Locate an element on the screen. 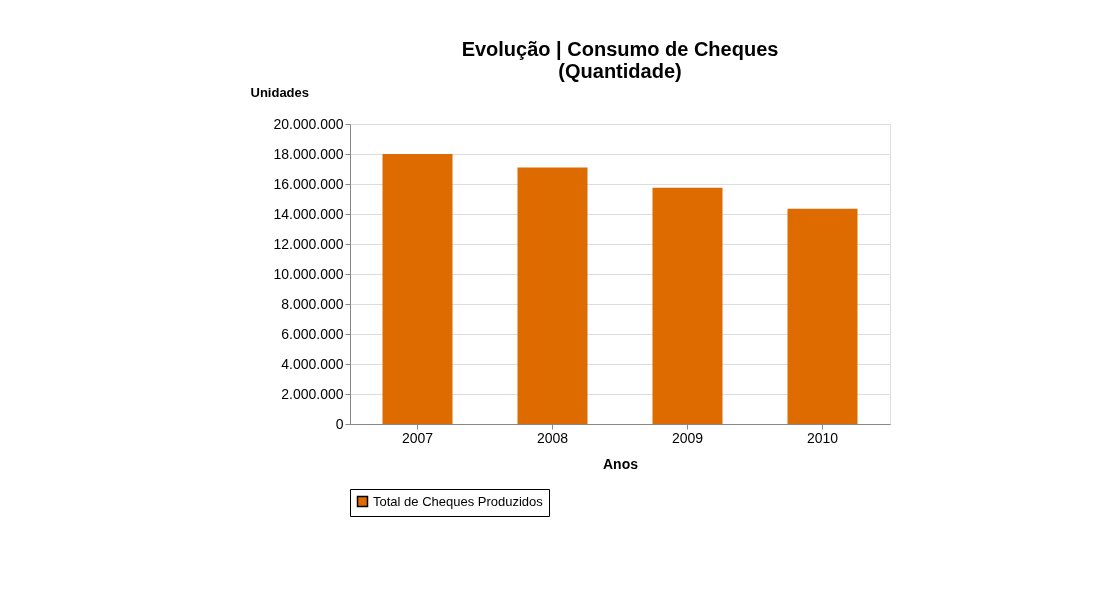  y-tick-label: 20.000.000 is located at coordinates (308, 123).